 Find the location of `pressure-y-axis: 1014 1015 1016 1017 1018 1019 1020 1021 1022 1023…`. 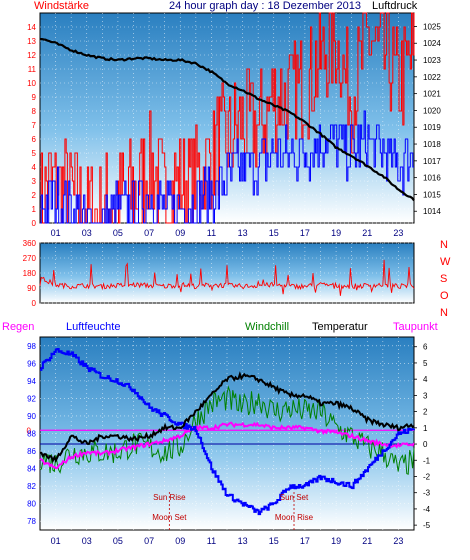

pressure-y-axis: 1014 1015 1016 1017 1018 1019 1020 1021 1022 1023… is located at coordinates (427, 119).